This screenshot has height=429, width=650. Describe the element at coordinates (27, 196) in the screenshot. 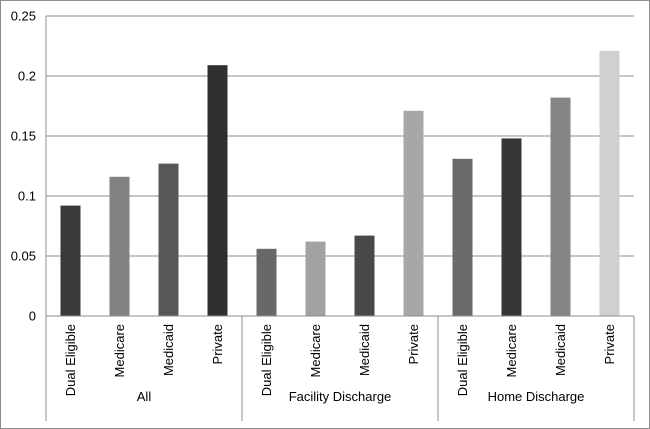

I see `y-tick-label: 0.1` at that location.